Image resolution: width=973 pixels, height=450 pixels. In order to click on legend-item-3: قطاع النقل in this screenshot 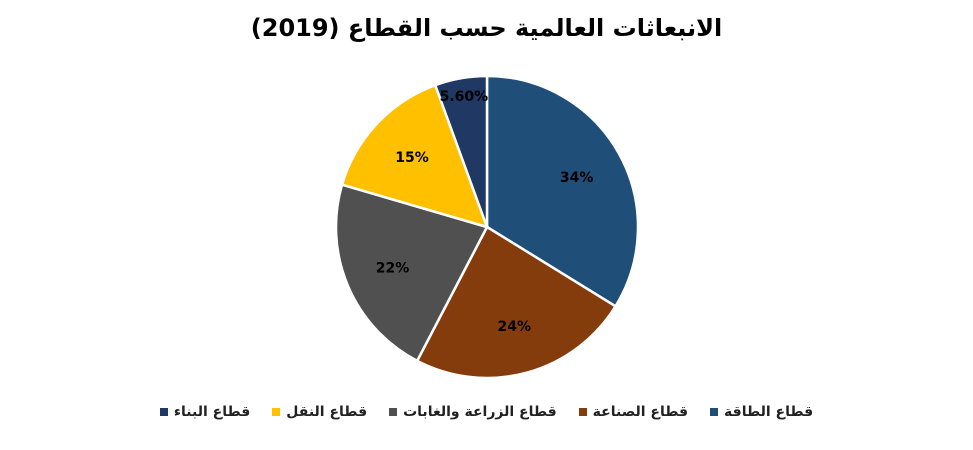, I will do `click(319, 412)`.